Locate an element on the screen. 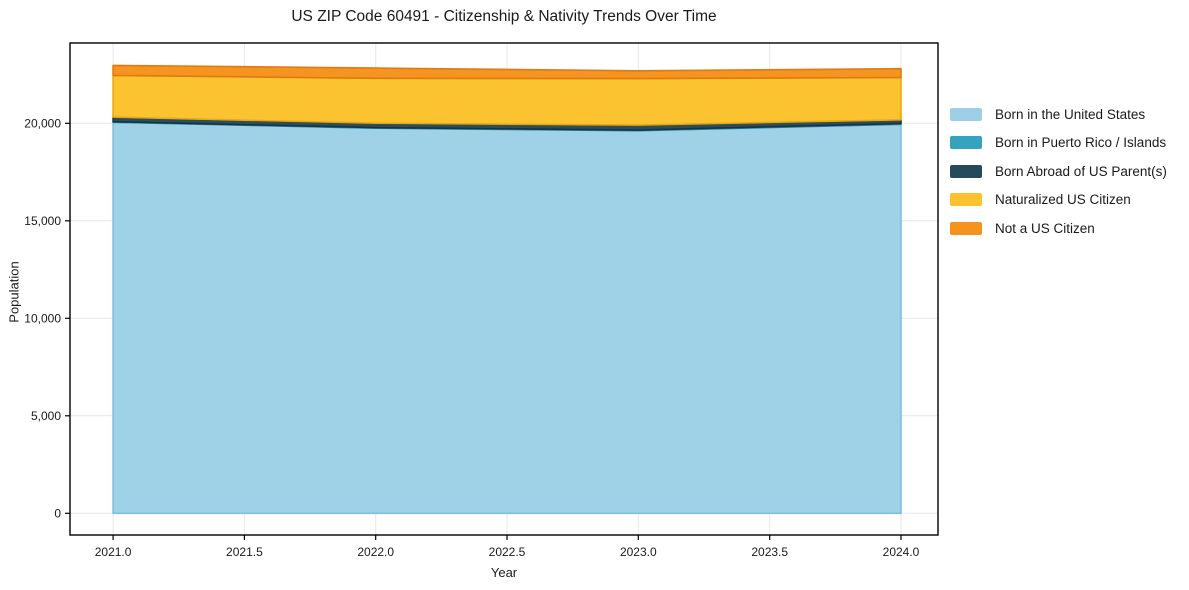 Image resolution: width=1189 pixels, height=590 pixels. x-tick-label-2024: 2024.0 is located at coordinates (901, 552).